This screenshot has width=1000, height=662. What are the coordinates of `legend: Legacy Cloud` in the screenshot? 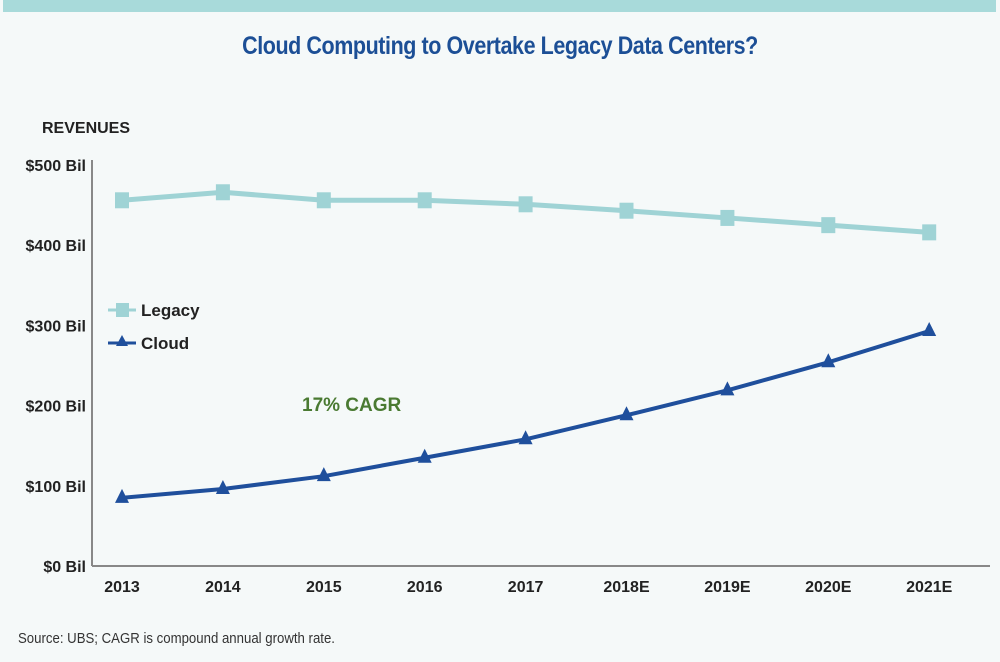 It's located at (154, 327).